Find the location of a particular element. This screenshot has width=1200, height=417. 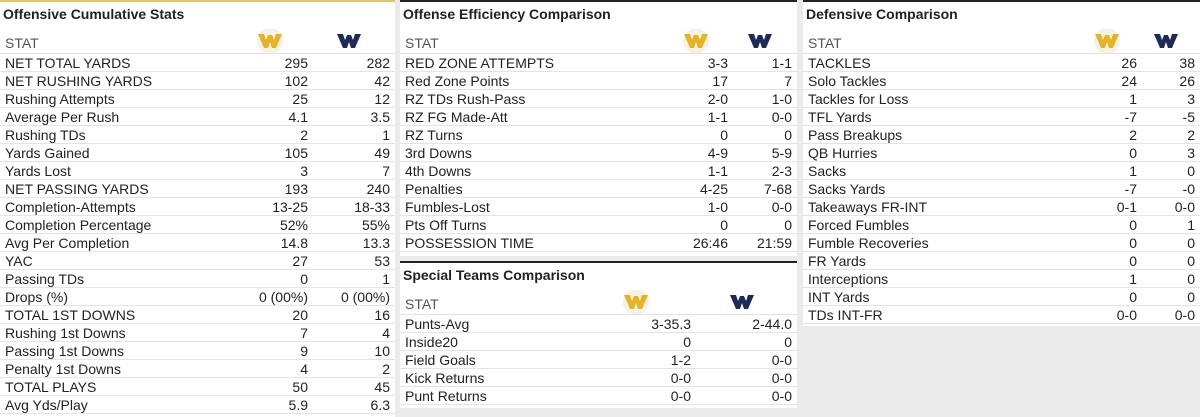

home-value: 4 is located at coordinates (304, 369).